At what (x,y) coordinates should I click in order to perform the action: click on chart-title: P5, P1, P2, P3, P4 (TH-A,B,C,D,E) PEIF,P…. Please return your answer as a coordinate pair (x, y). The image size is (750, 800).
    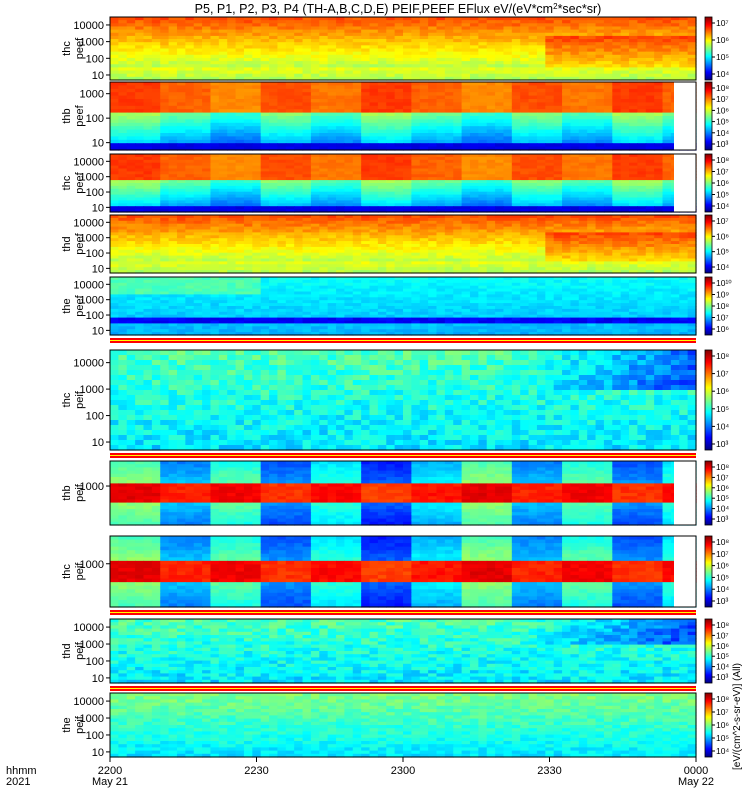
    Looking at the image, I should click on (398, 9).